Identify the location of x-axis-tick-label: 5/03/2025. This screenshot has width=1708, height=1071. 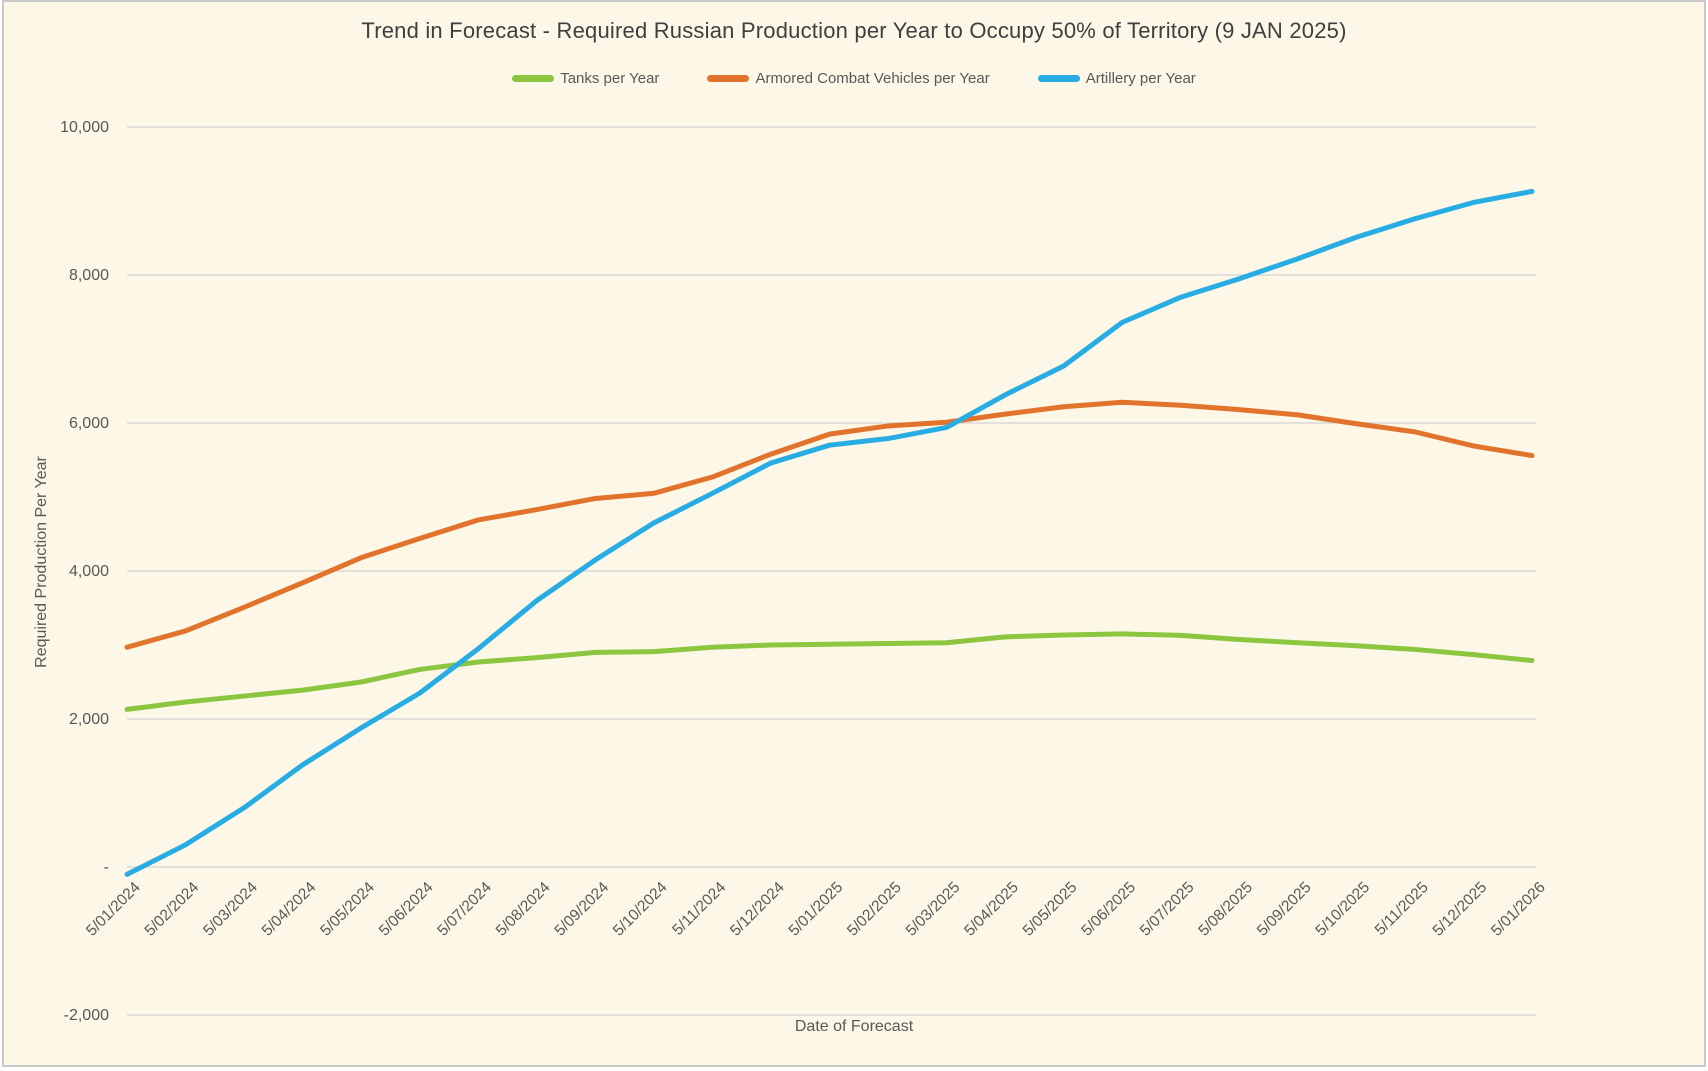
(933, 909).